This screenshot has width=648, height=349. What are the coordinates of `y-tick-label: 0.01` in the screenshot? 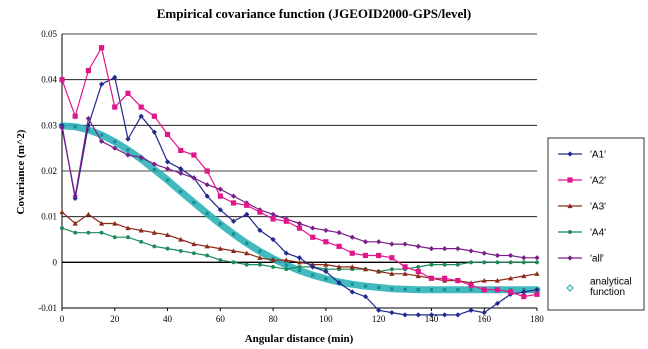 It's located at (49, 217).